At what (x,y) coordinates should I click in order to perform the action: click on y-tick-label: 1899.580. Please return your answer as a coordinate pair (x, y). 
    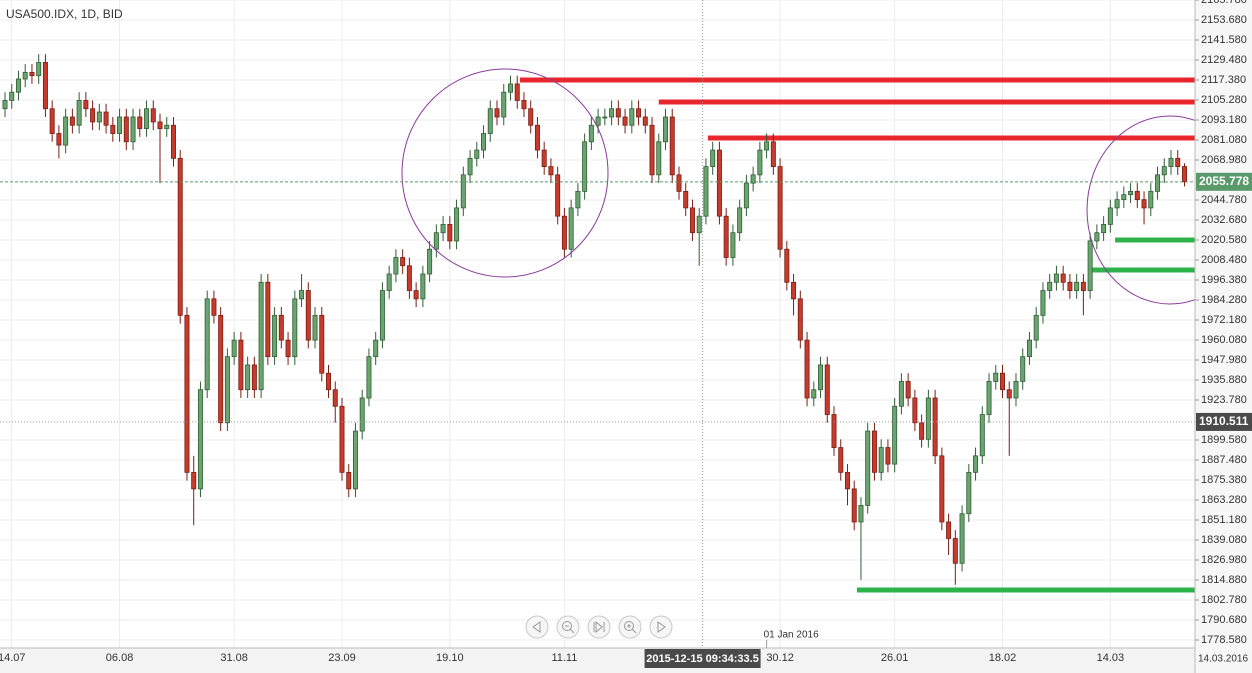
    Looking at the image, I should click on (1224, 440).